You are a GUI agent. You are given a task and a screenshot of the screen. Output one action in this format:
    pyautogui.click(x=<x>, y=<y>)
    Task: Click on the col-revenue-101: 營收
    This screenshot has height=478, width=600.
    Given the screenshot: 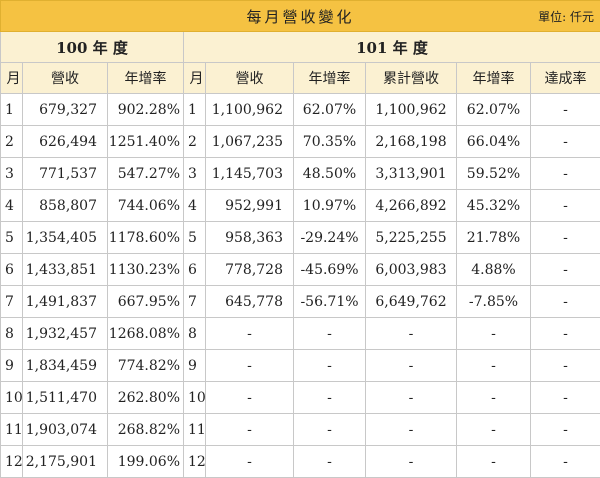 What is the action you would take?
    pyautogui.click(x=250, y=78)
    